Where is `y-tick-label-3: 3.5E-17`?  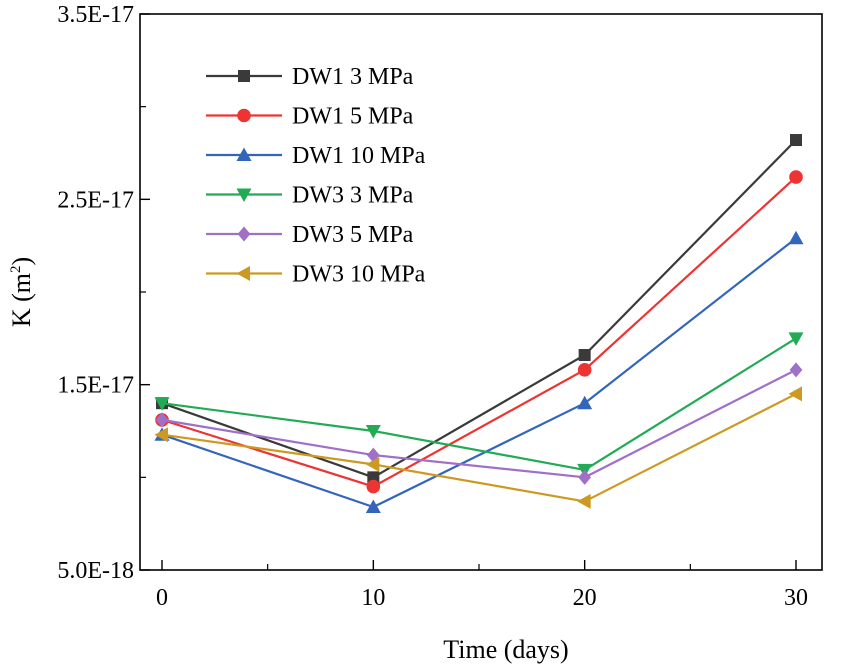 y-tick-label-3: 3.5E-17 is located at coordinates (95, 15).